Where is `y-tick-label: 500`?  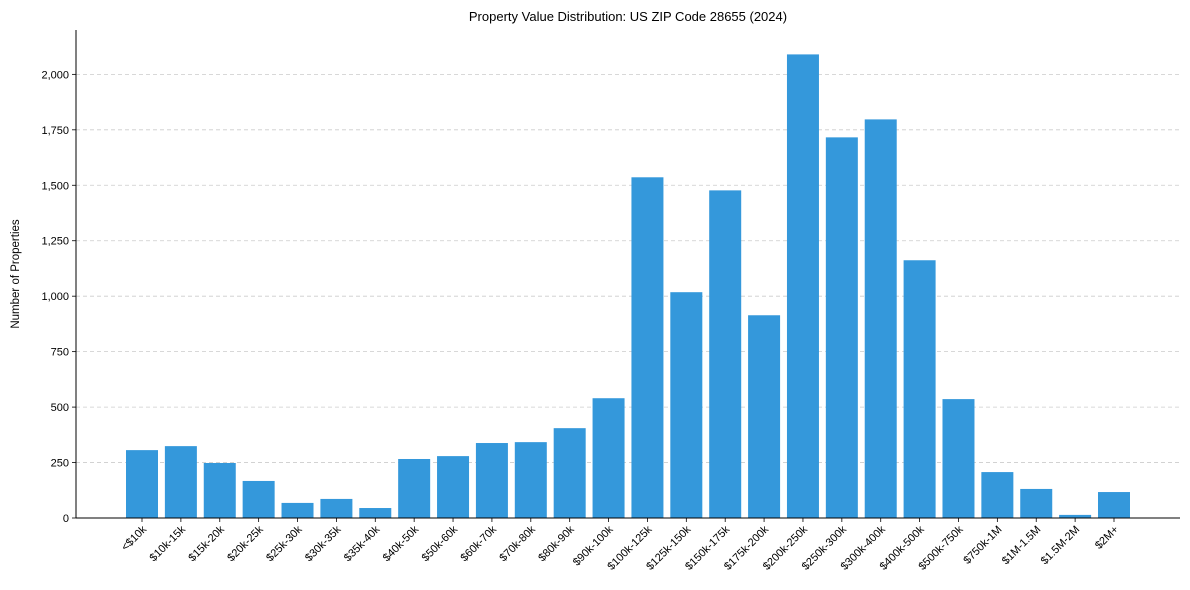 y-tick-label: 500 is located at coordinates (60, 408).